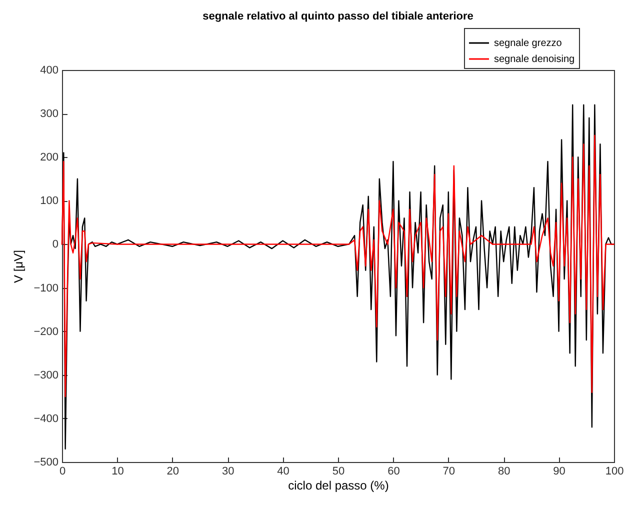 The width and height of the screenshot is (629, 511). I want to click on x-tick-label: 20, so click(173, 472).